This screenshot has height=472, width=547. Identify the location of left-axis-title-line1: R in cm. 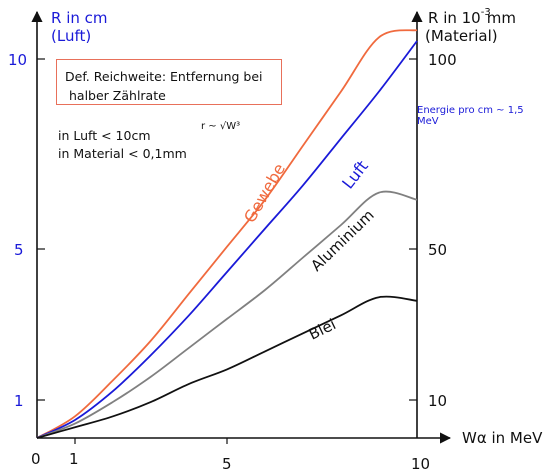
(79, 18).